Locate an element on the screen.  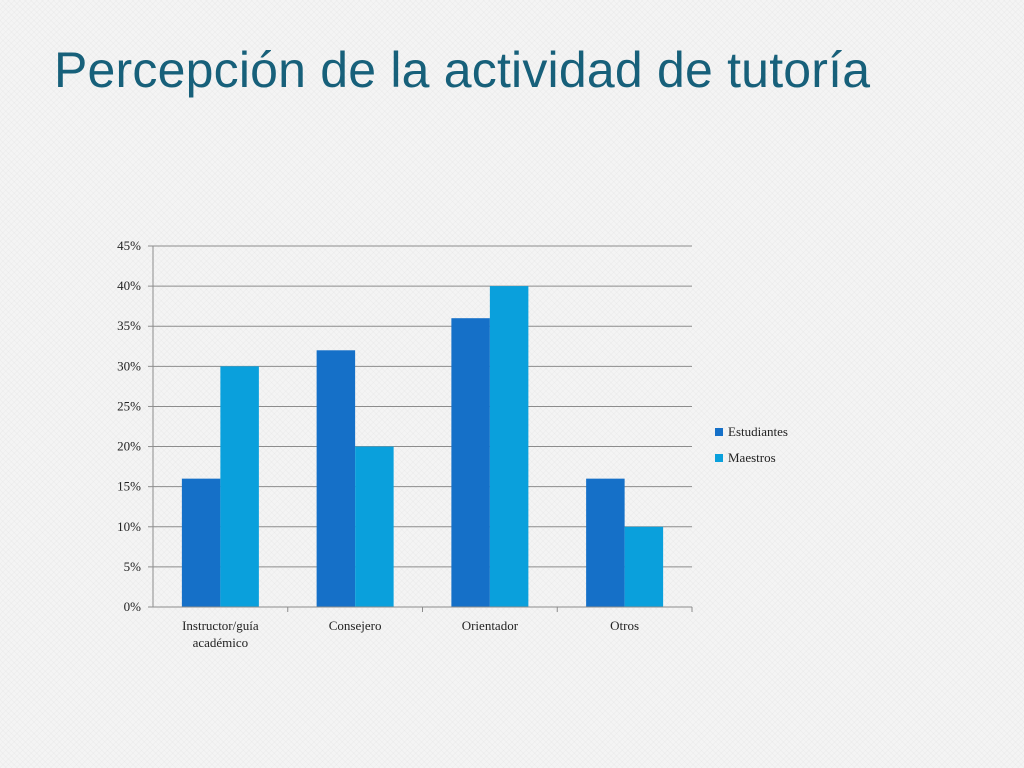
y-tick-label: 25% is located at coordinates (129, 405).